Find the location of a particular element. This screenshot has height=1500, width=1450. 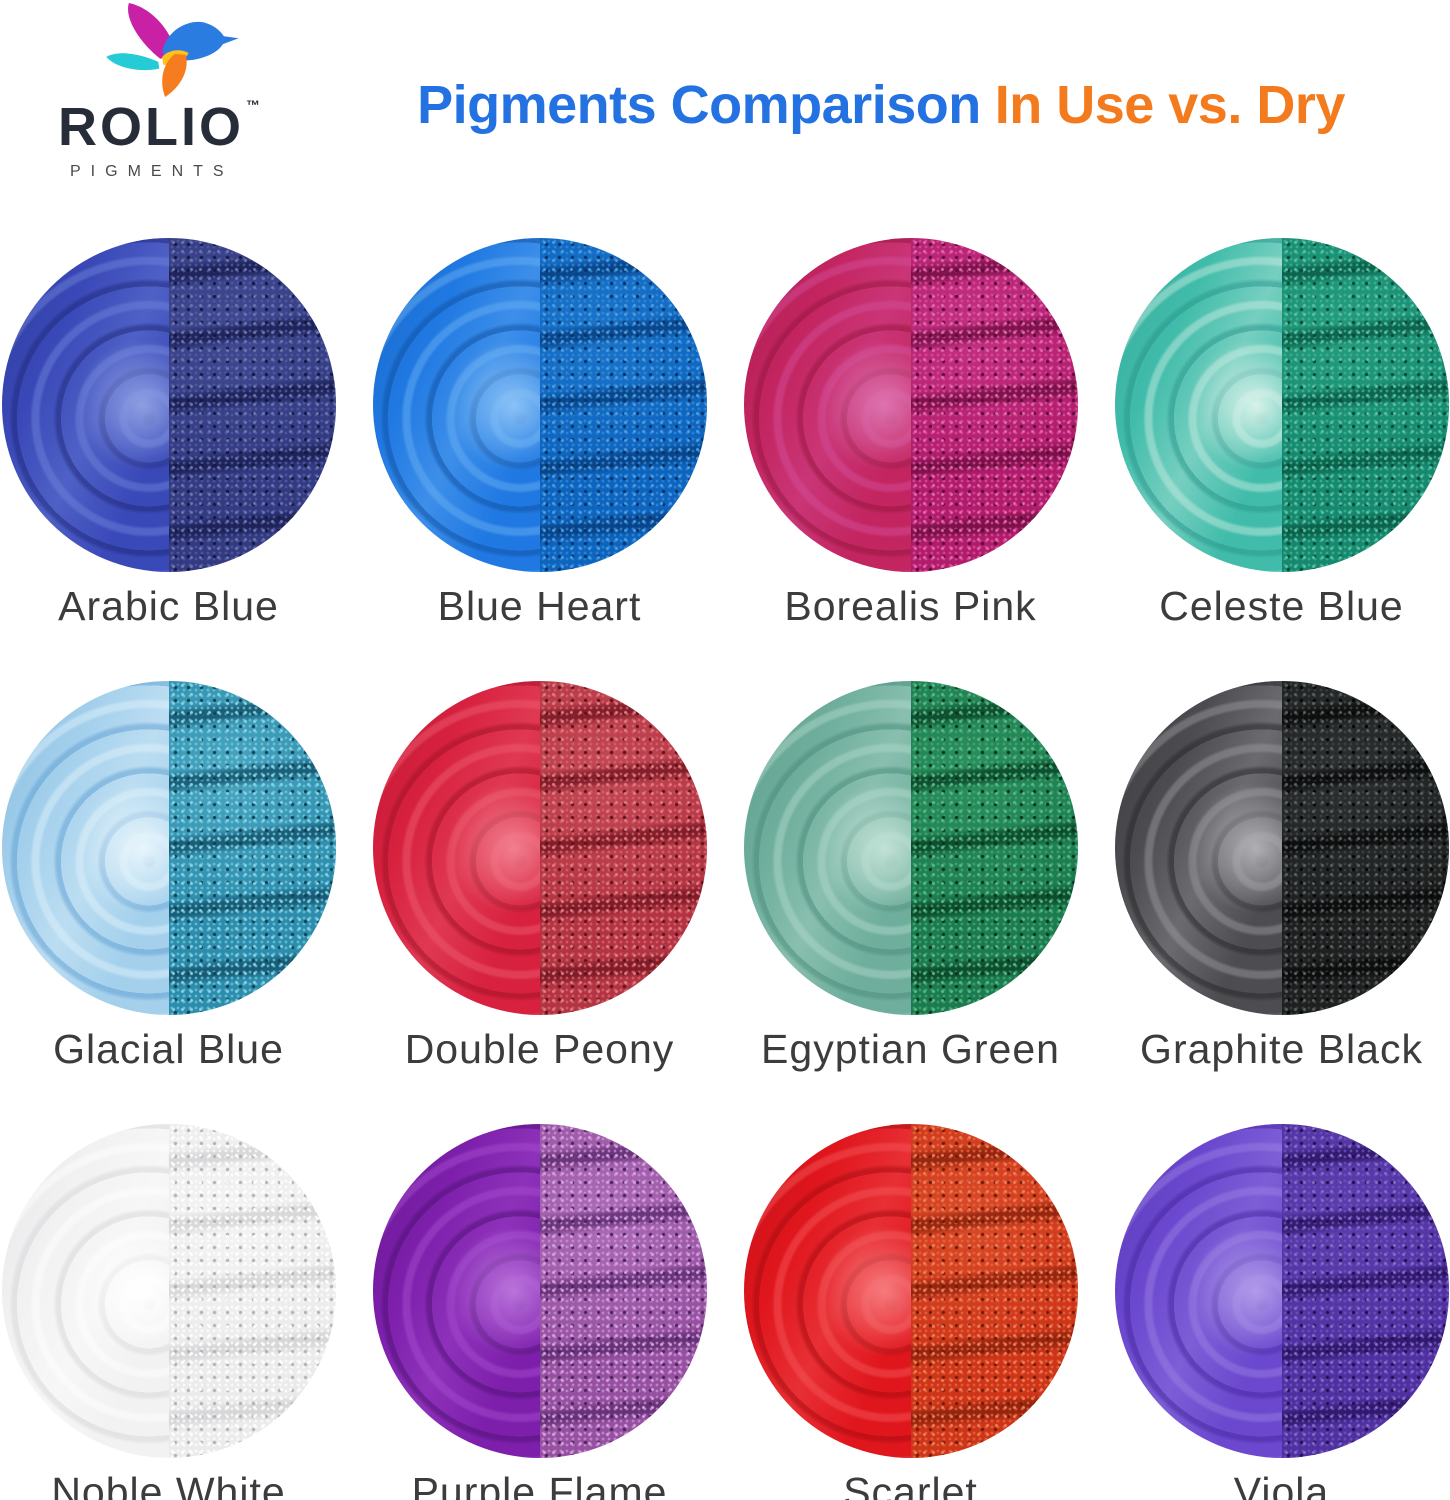

pigment-name: Arabic Blue is located at coordinates (168, 606).